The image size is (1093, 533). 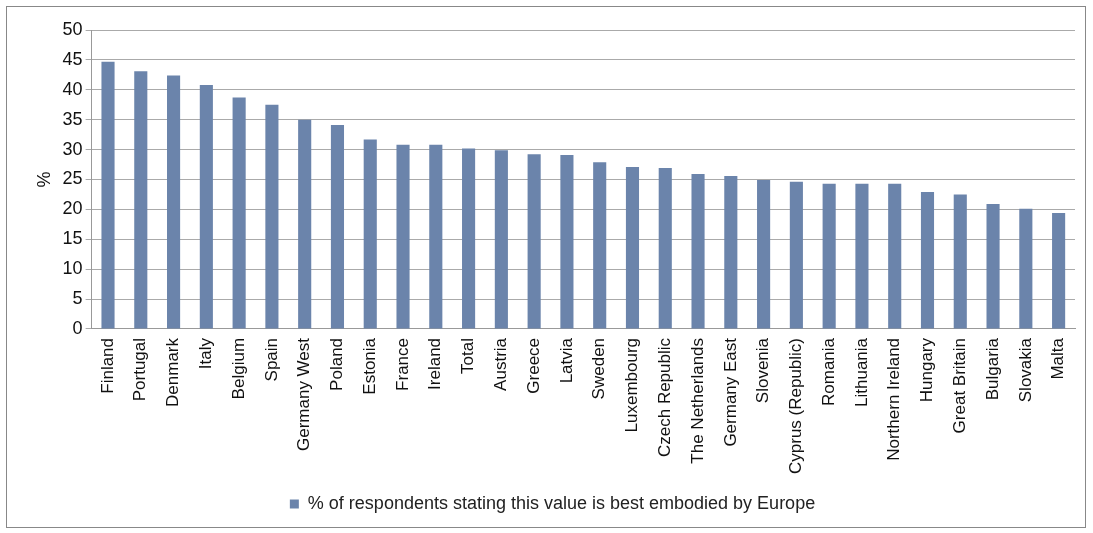 What do you see at coordinates (959, 385) in the screenshot?
I see `x-tick-label: Great Britain` at bounding box center [959, 385].